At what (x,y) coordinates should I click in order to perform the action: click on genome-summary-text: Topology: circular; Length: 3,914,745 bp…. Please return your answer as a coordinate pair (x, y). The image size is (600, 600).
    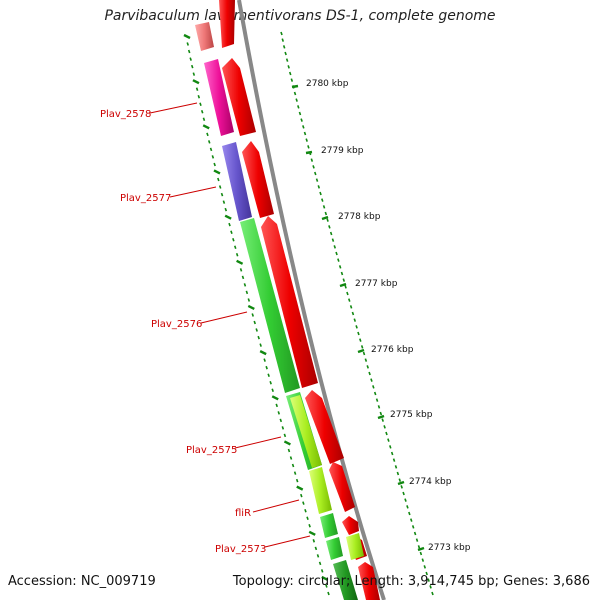
    Looking at the image, I should click on (411, 581).